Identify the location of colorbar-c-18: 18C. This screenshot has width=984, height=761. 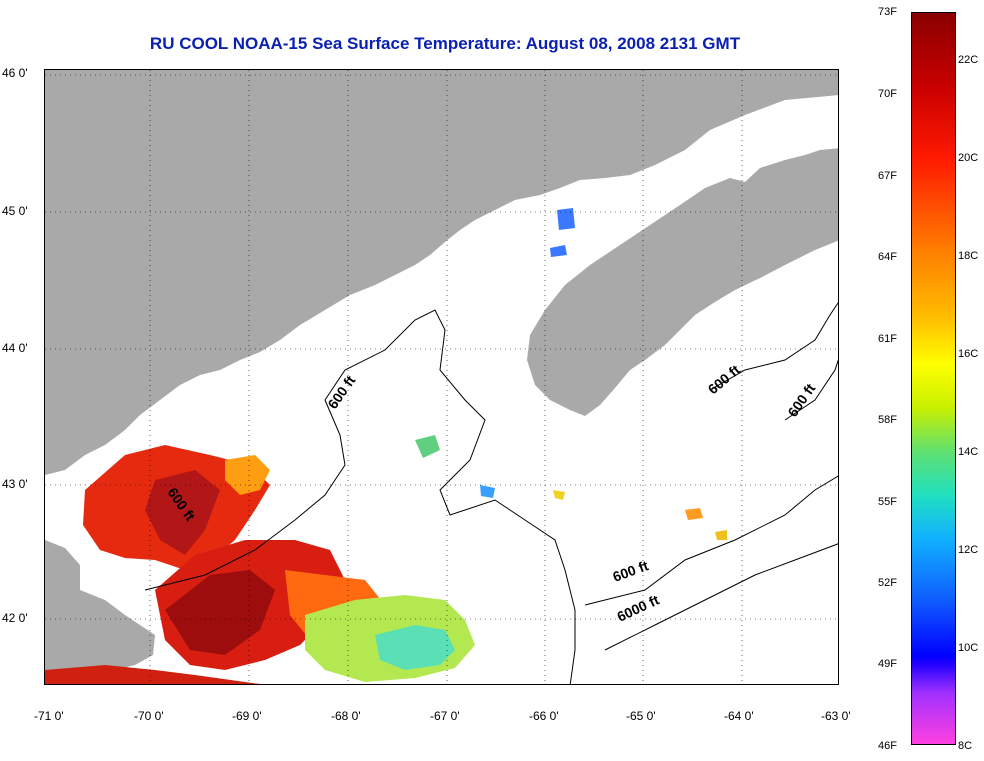
(968, 256).